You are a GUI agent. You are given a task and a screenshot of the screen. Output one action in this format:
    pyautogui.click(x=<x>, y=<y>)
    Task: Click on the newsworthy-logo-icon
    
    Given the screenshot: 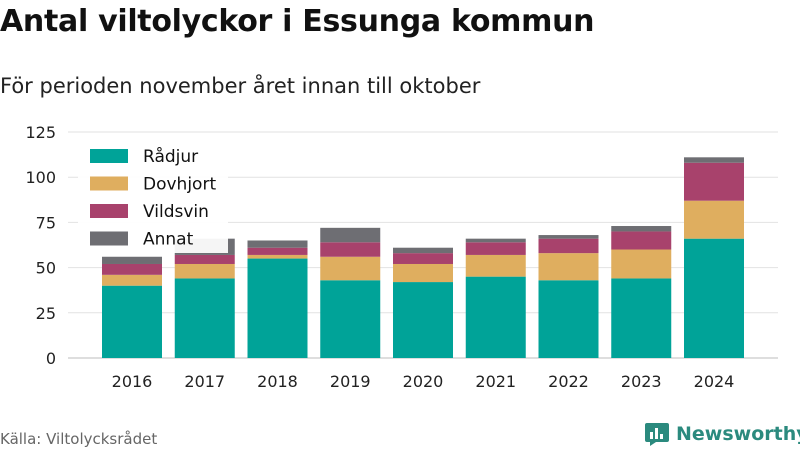 What is the action you would take?
    pyautogui.click(x=657, y=434)
    